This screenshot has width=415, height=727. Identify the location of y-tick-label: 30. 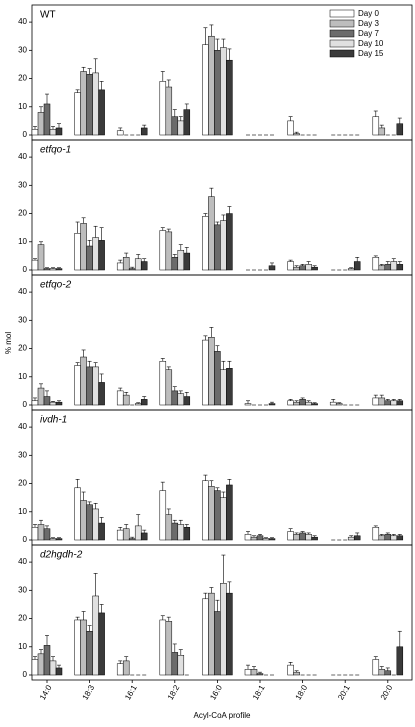
(22, 454).